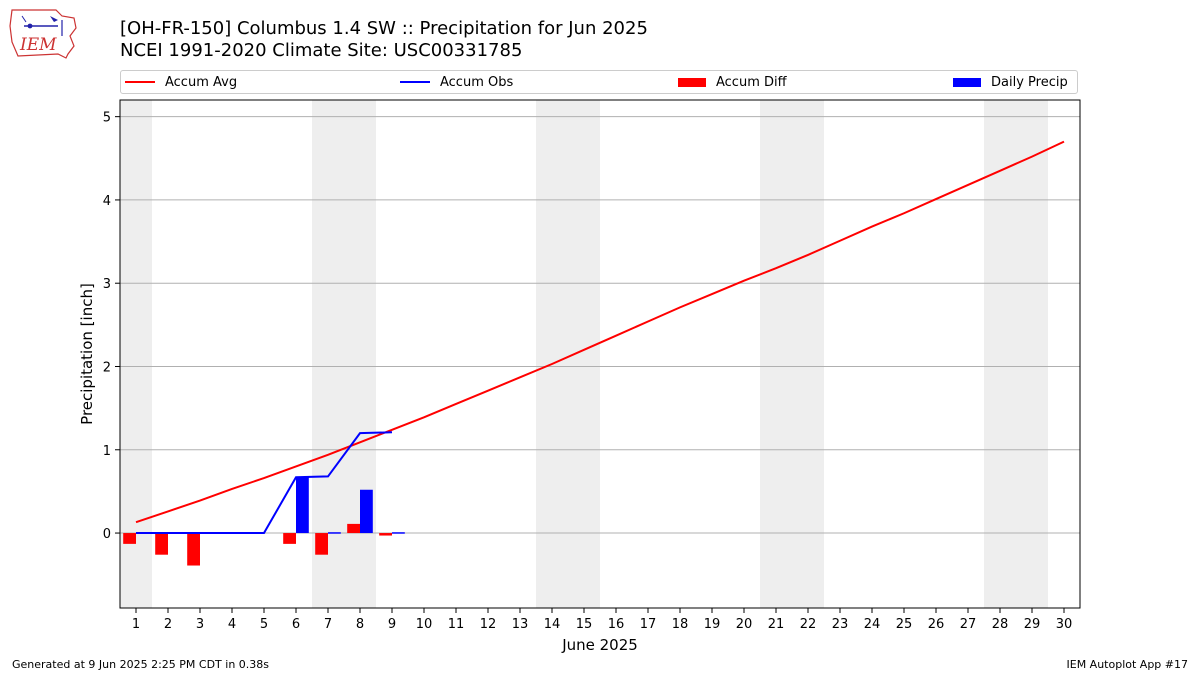 This screenshot has width=1200, height=675. What do you see at coordinates (712, 624) in the screenshot?
I see `x-tick-label: 19` at bounding box center [712, 624].